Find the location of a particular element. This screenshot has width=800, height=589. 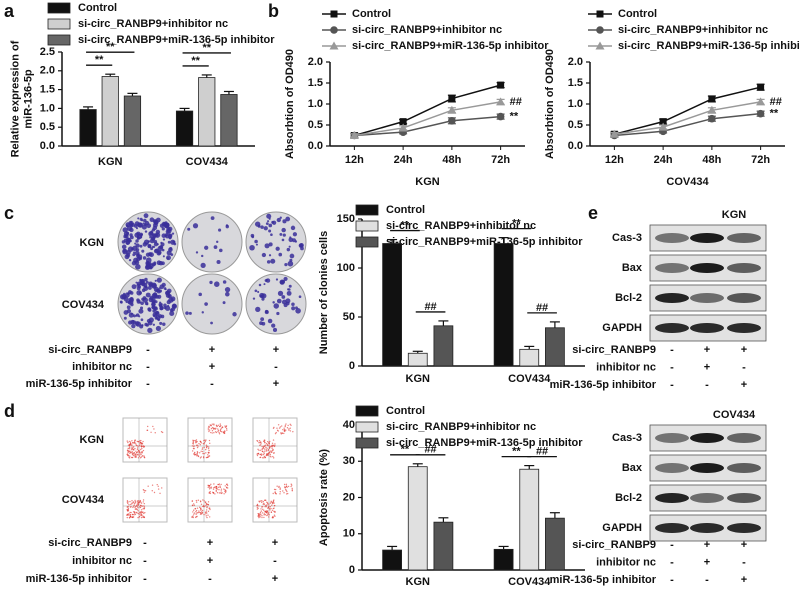

significance-label: ## is located at coordinates (430, 450).